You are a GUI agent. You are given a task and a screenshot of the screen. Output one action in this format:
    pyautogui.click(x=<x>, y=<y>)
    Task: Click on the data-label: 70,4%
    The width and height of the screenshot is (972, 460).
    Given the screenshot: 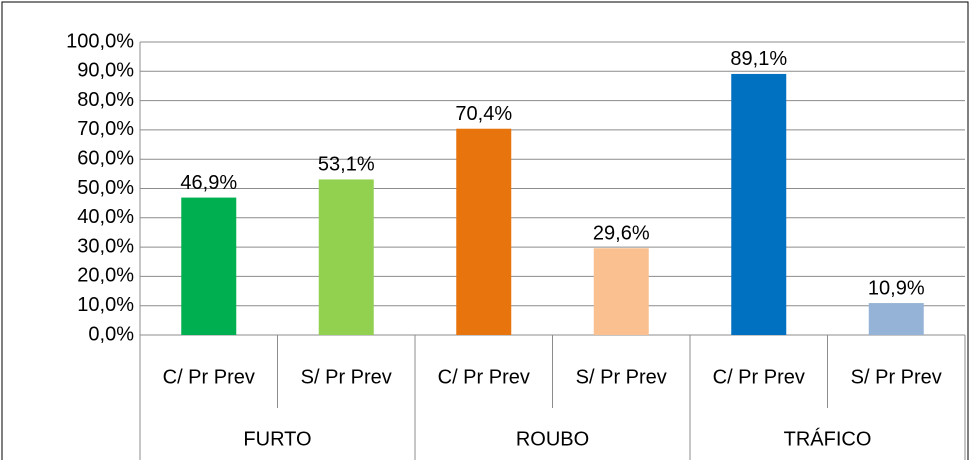 What is the action you would take?
    pyautogui.click(x=483, y=114)
    